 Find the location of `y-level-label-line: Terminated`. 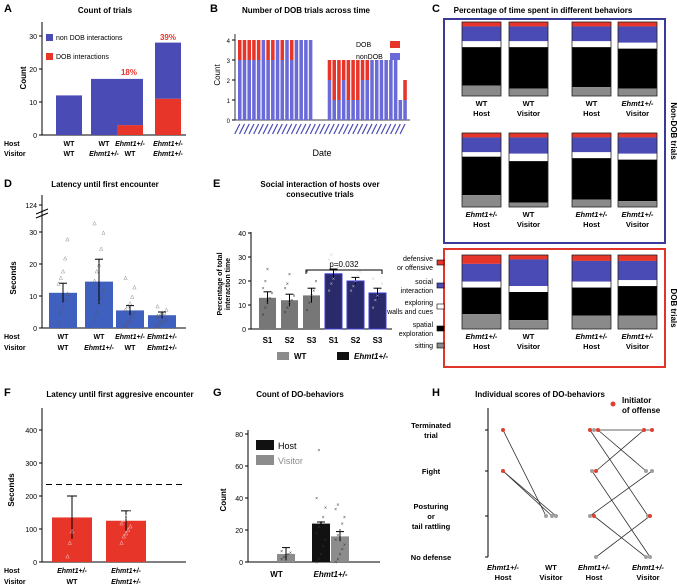

y-level-label-line: Terminated is located at coordinates (431, 425).